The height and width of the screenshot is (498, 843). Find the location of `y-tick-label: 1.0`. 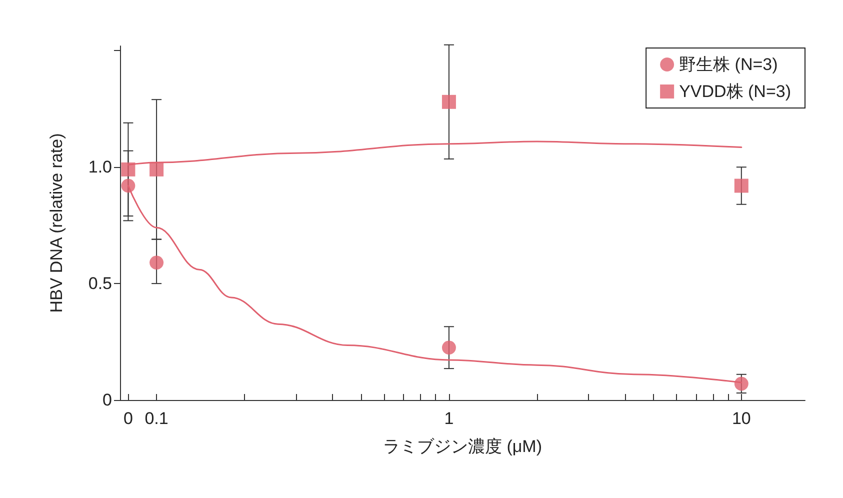

y-tick-label: 1.0 is located at coordinates (100, 167).